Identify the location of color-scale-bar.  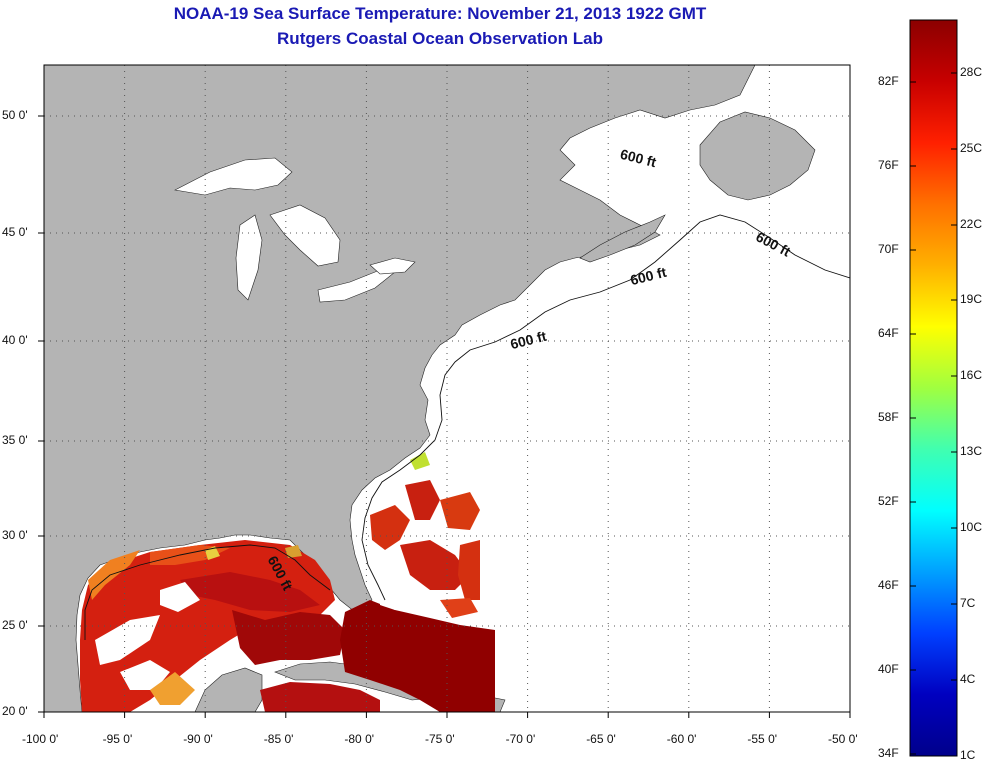
(933, 388).